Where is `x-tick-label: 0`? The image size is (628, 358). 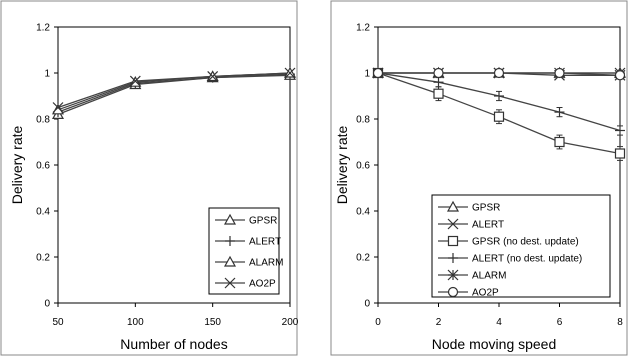 x-tick-label: 0 is located at coordinates (378, 322).